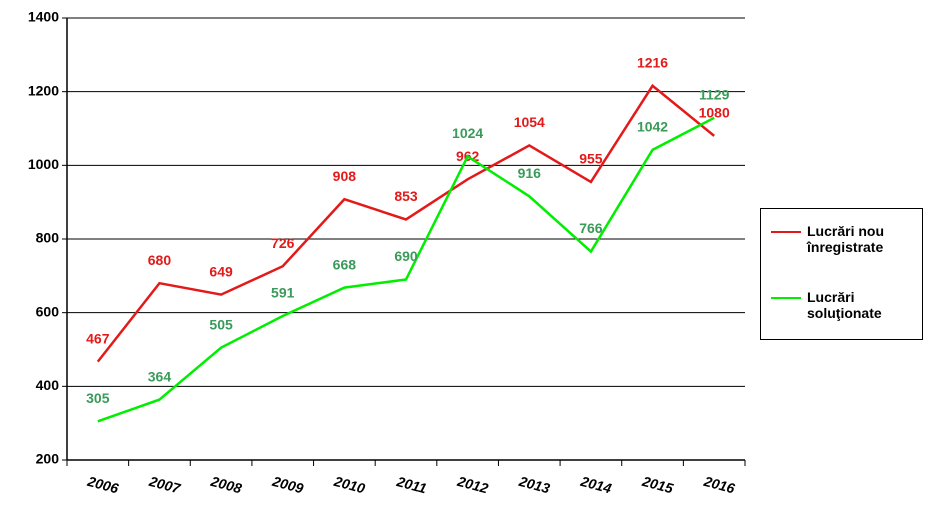  Describe the element at coordinates (43, 90) in the screenshot. I see `y-tick-label: 1200` at that location.